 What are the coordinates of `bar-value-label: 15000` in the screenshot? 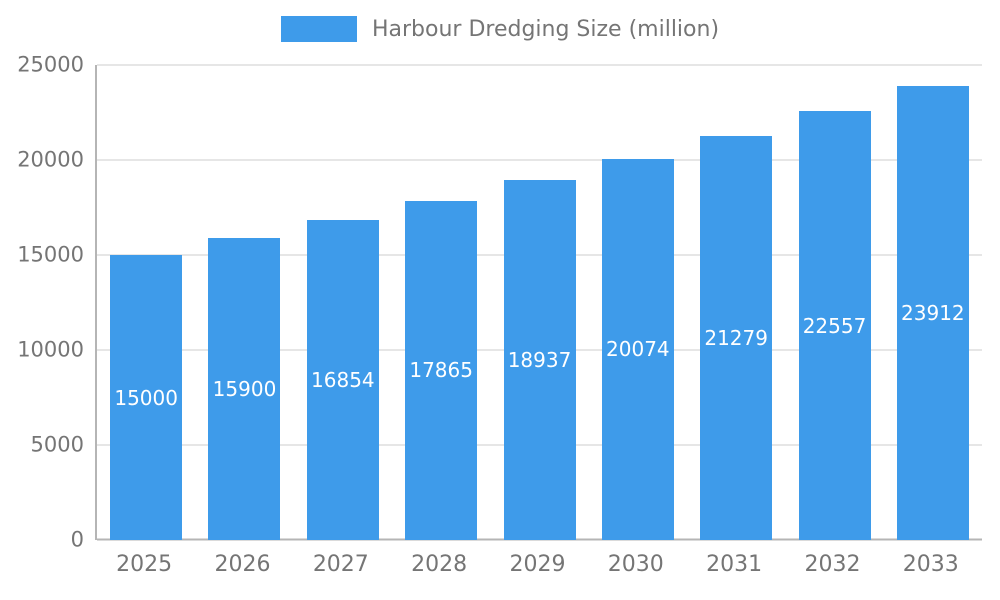 It's located at (146, 397).